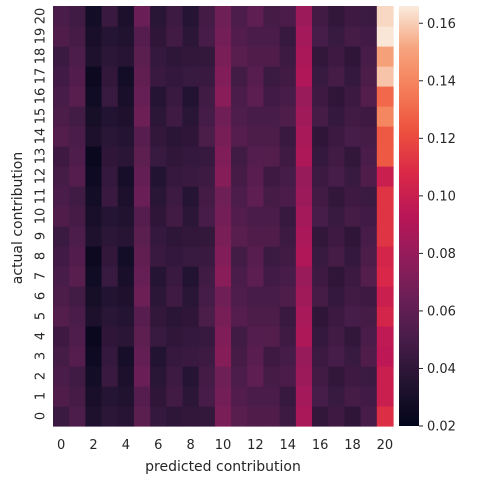  What do you see at coordinates (41, 96) in the screenshot?
I see `y-tick-label: 16` at bounding box center [41, 96].